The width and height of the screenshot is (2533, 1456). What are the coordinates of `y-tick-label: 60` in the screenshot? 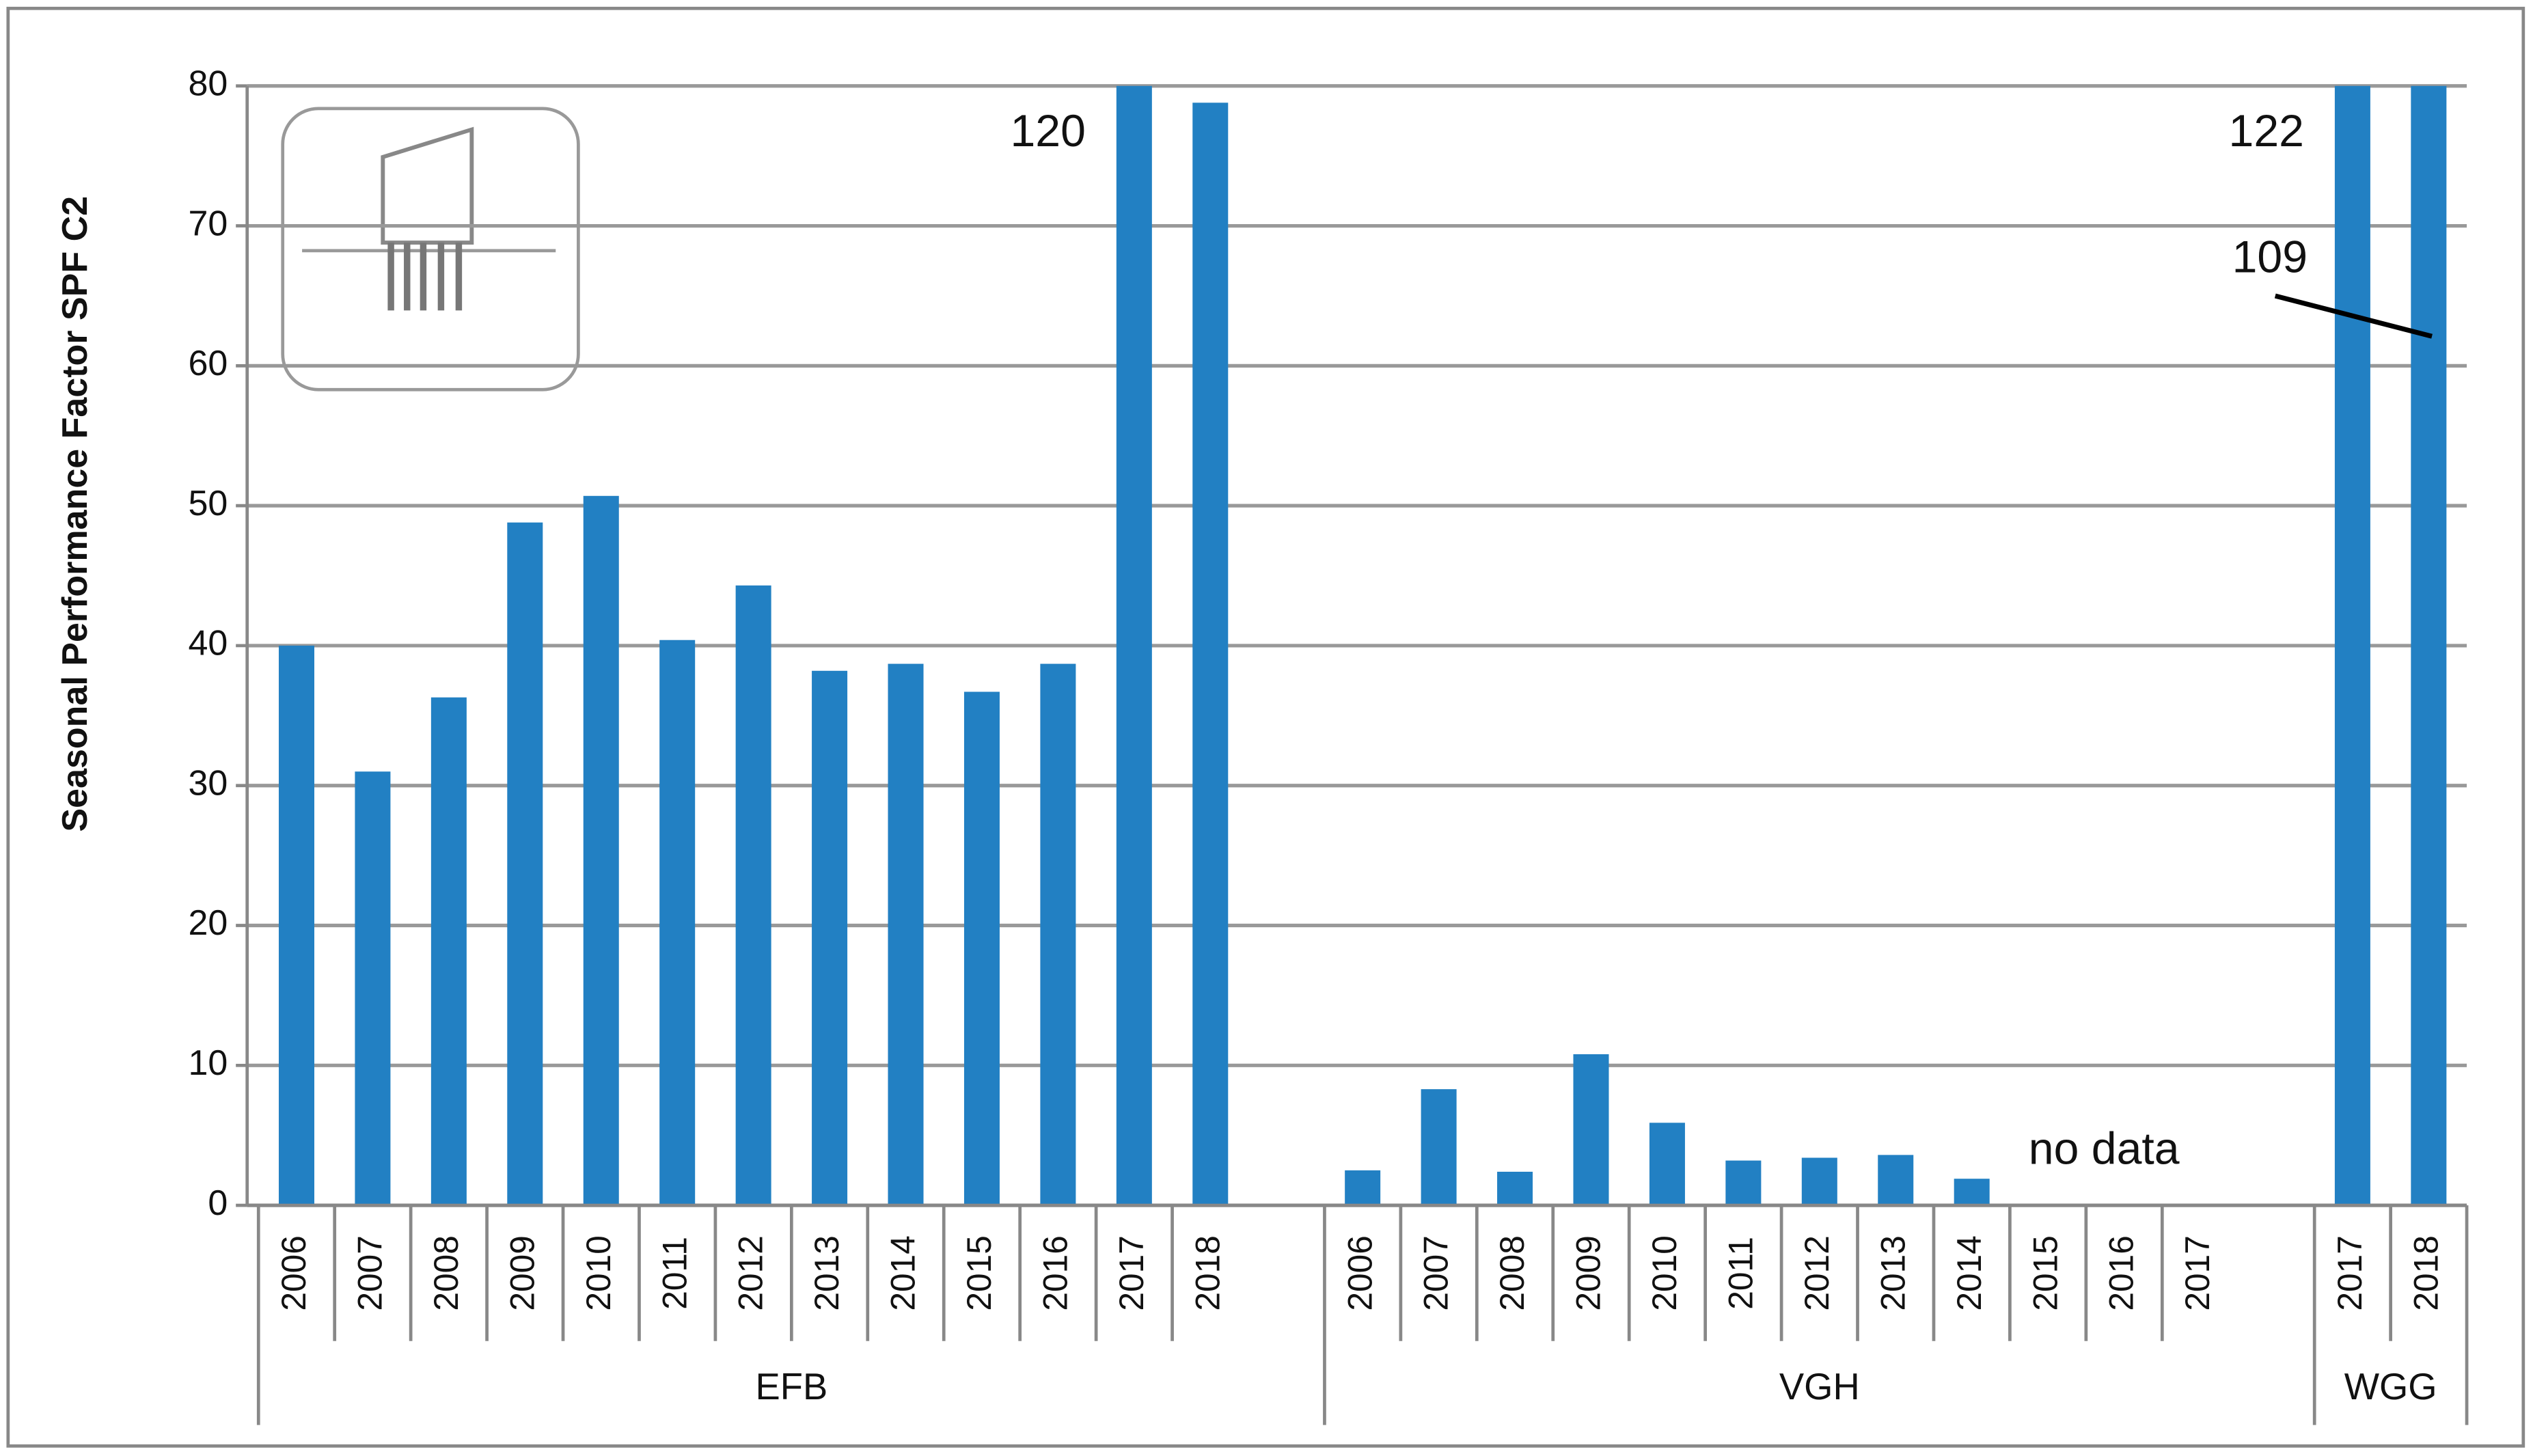 It's located at (208, 363).